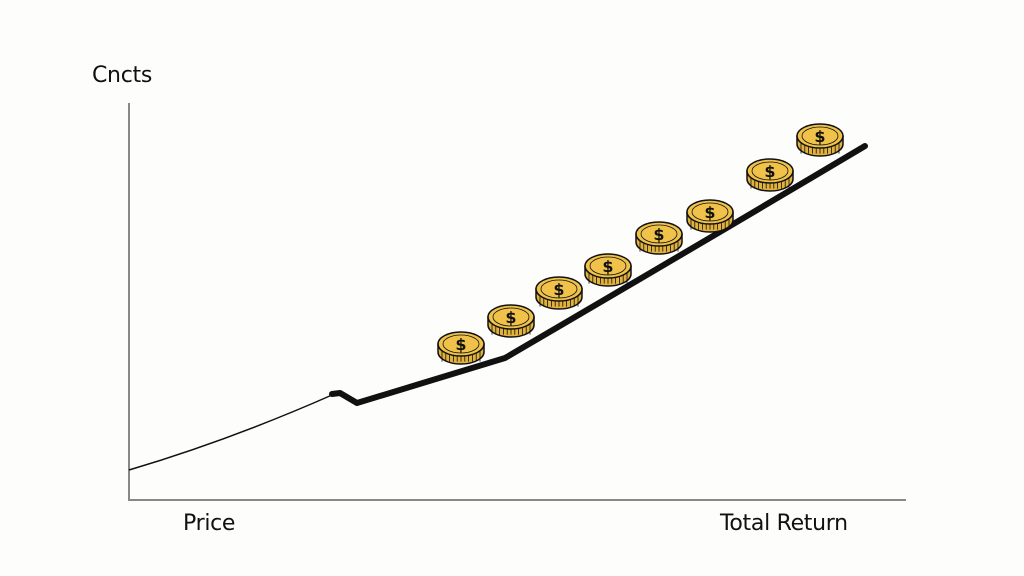 The height and width of the screenshot is (576, 1024). Describe the element at coordinates (209, 523) in the screenshot. I see `x-axis-label-left: Price` at that location.